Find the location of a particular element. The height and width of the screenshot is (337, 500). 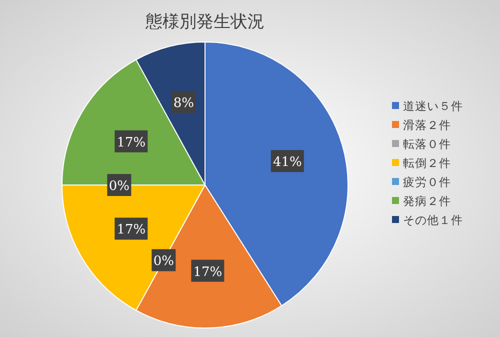

data-label: 41% is located at coordinates (287, 162).